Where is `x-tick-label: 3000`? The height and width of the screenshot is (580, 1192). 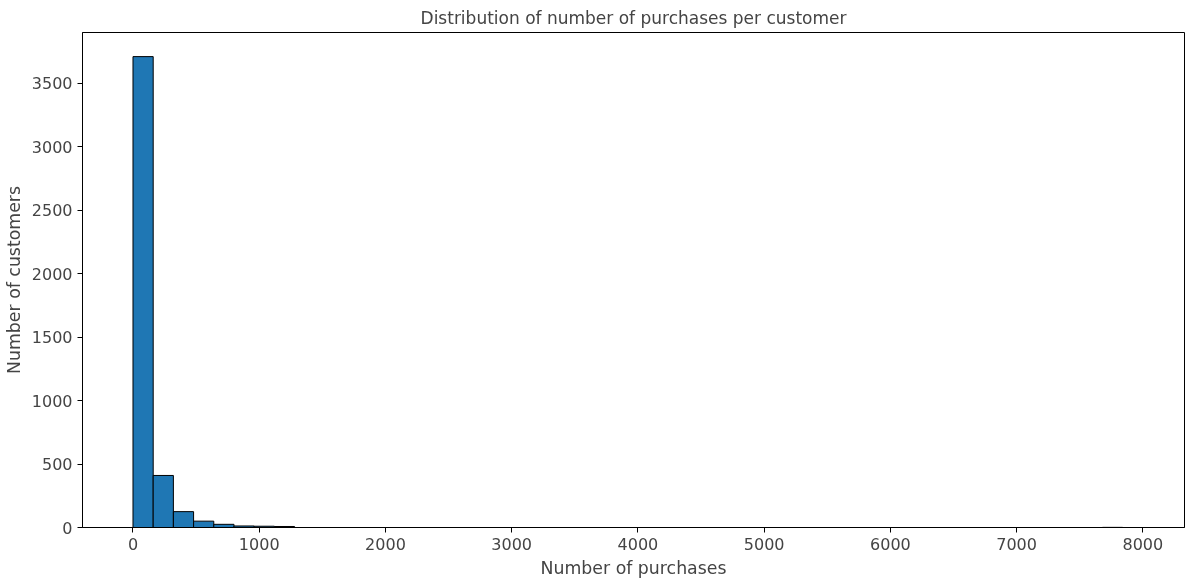 x-tick-label: 3000 is located at coordinates (512, 544).